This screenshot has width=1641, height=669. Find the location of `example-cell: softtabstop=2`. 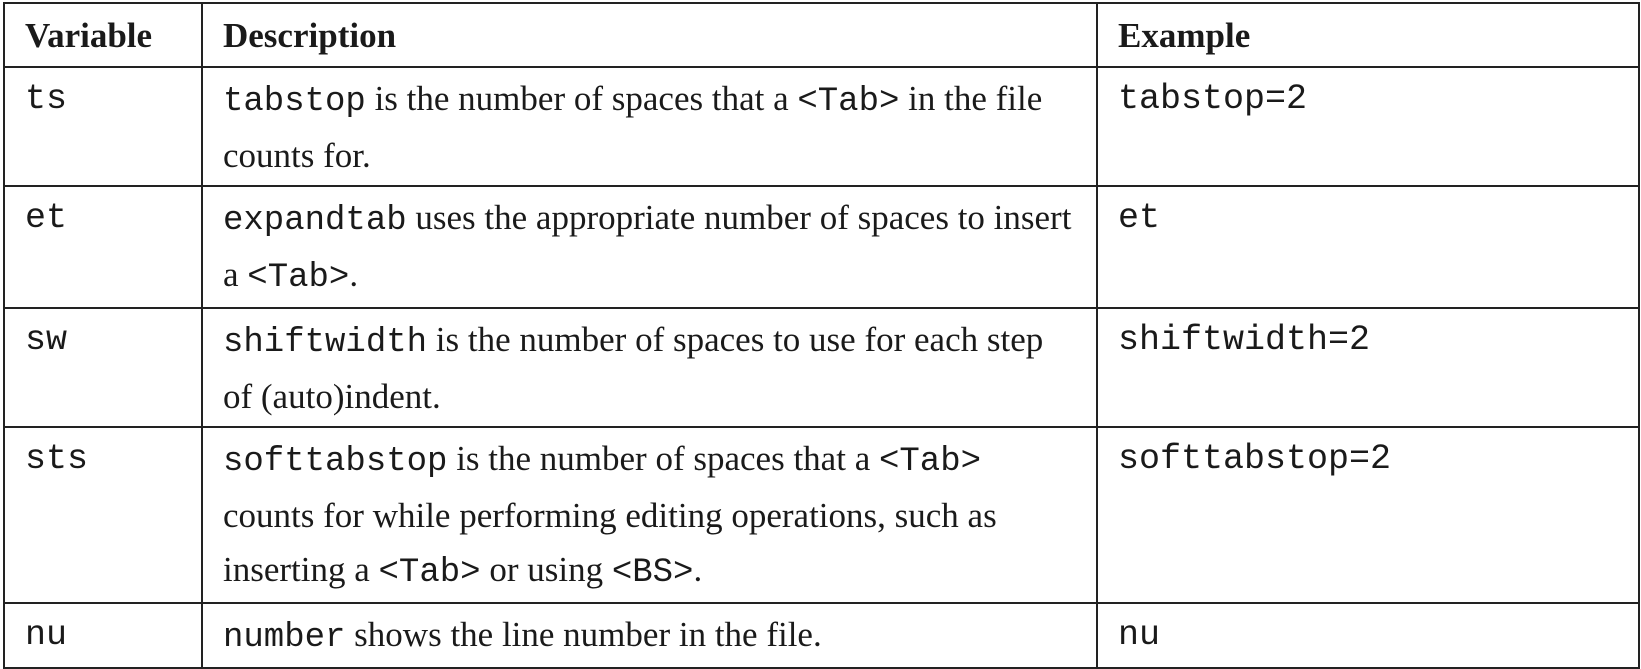

example-cell: softtabstop=2 is located at coordinates (1368, 515).